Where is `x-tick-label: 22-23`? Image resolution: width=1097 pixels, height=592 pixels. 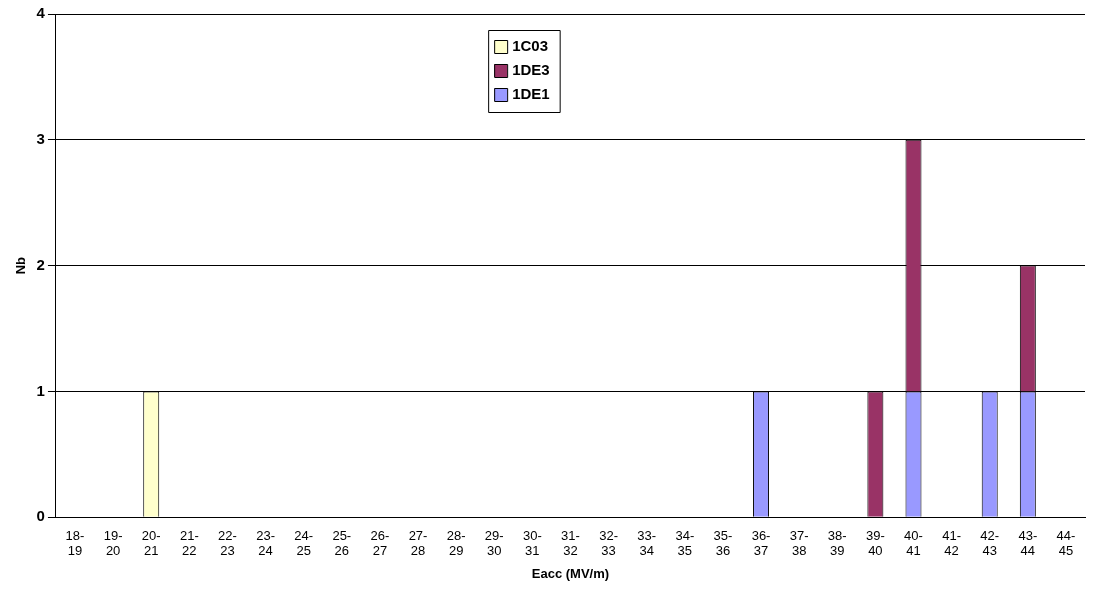
x-tick-label: 22-23 is located at coordinates (227, 543).